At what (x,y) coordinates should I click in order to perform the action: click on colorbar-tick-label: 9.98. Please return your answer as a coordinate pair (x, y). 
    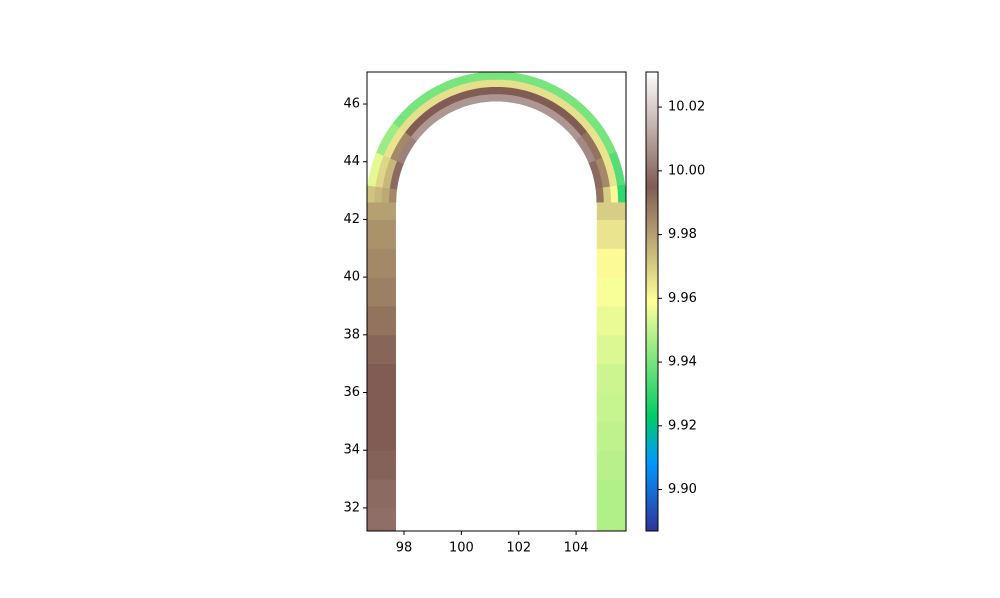
    Looking at the image, I should click on (682, 234).